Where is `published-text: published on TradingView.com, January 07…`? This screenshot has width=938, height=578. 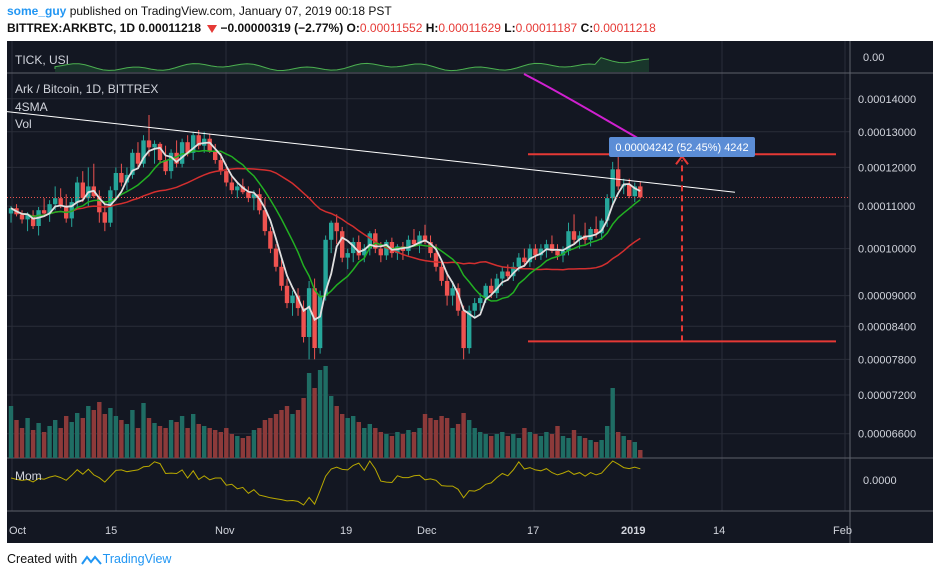
published-text: published on TradingView.com, January 07… is located at coordinates (230, 11).